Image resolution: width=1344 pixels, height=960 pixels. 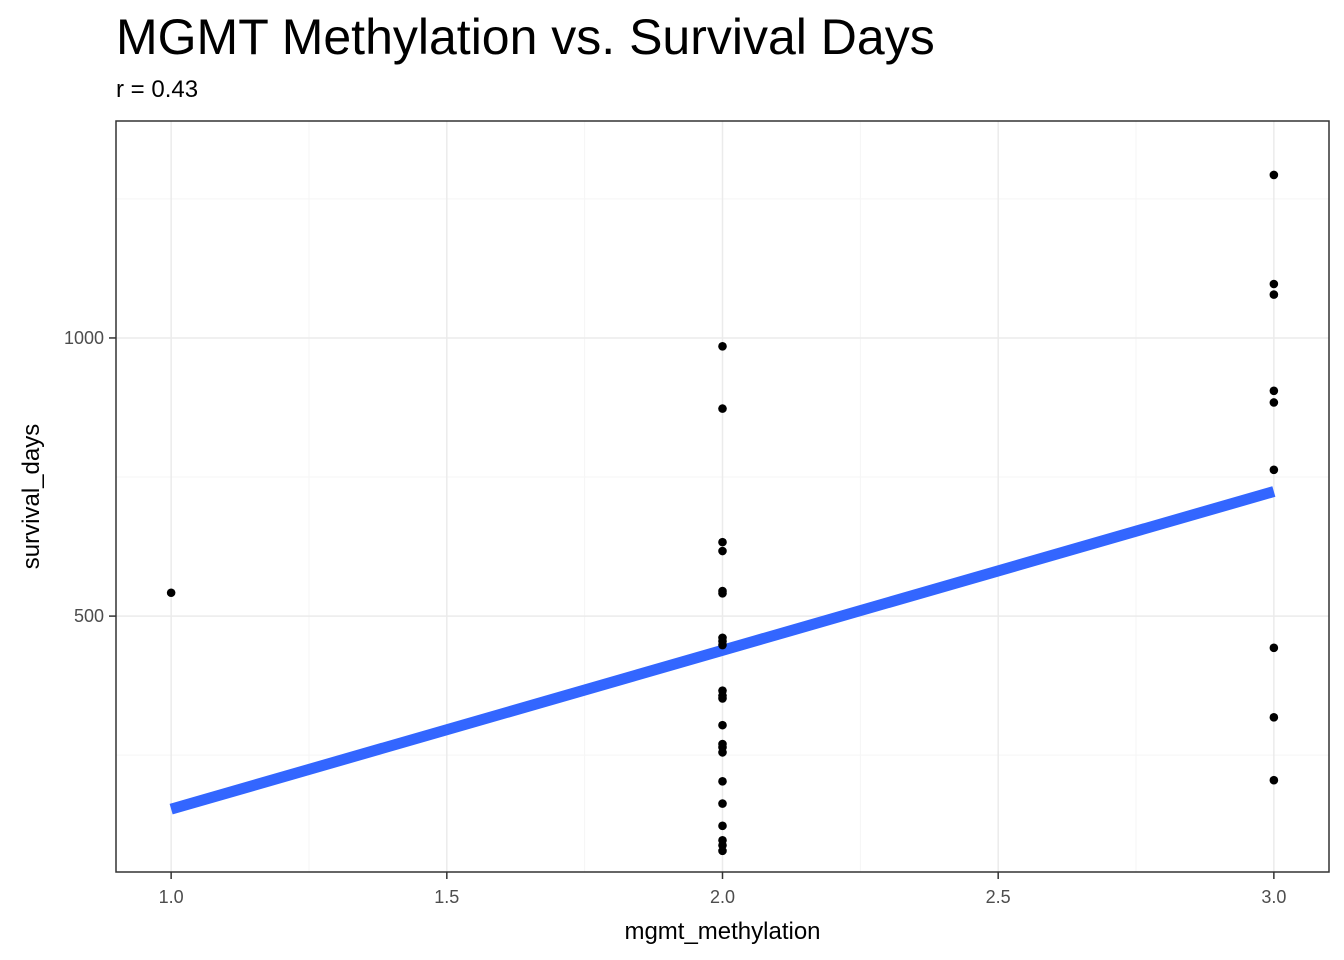 What do you see at coordinates (525, 37) in the screenshot?
I see `chart-title: MGMT Methylation vs. Survival Days` at bounding box center [525, 37].